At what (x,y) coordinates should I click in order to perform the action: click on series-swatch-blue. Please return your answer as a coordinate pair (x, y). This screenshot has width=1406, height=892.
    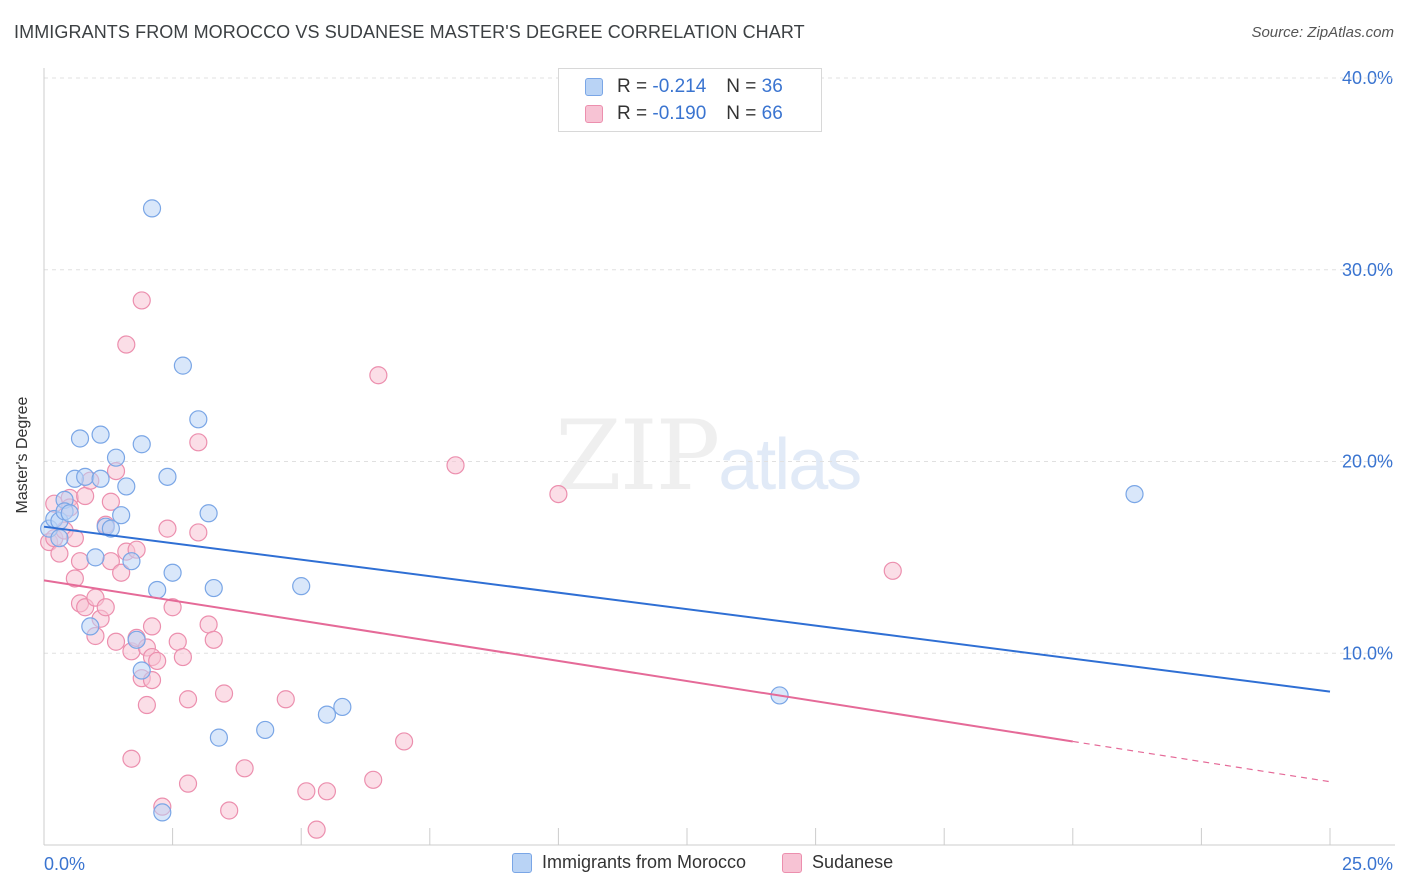
    Looking at the image, I should click on (522, 862).